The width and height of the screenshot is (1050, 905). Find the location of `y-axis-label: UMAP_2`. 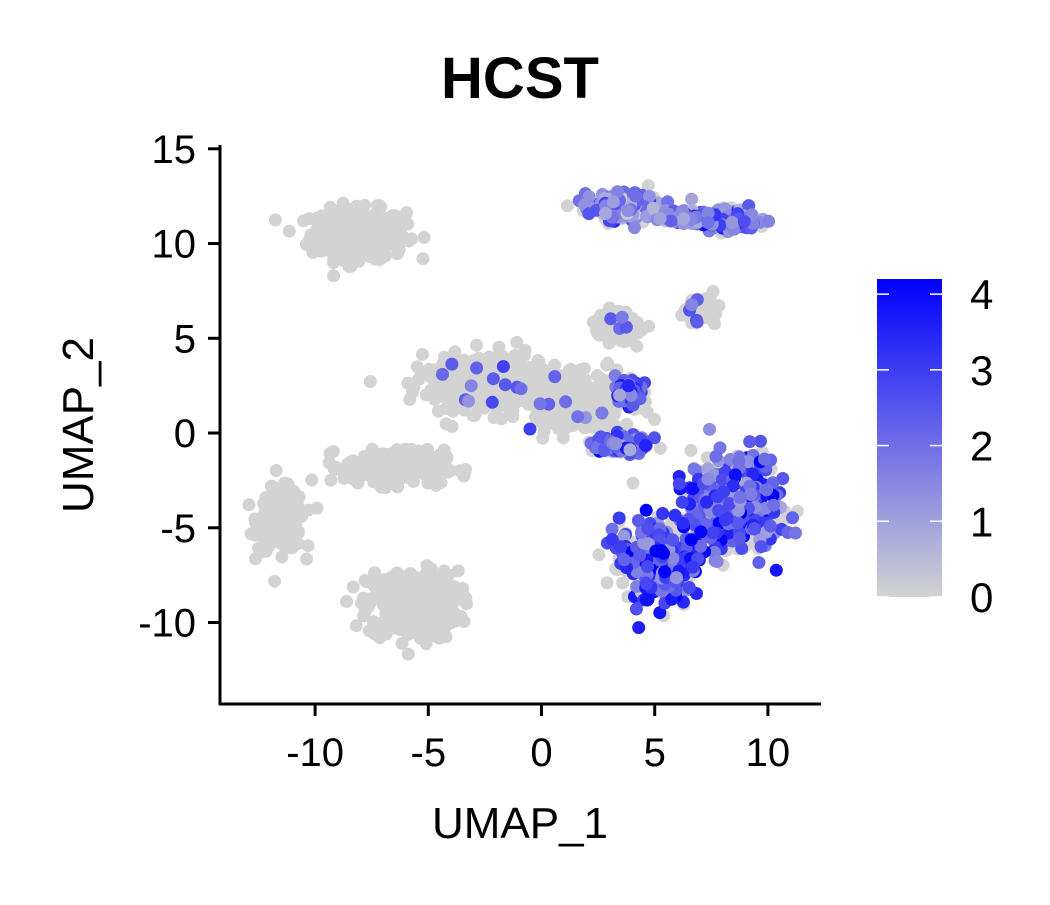

y-axis-label: UMAP_2 is located at coordinates (78, 425).